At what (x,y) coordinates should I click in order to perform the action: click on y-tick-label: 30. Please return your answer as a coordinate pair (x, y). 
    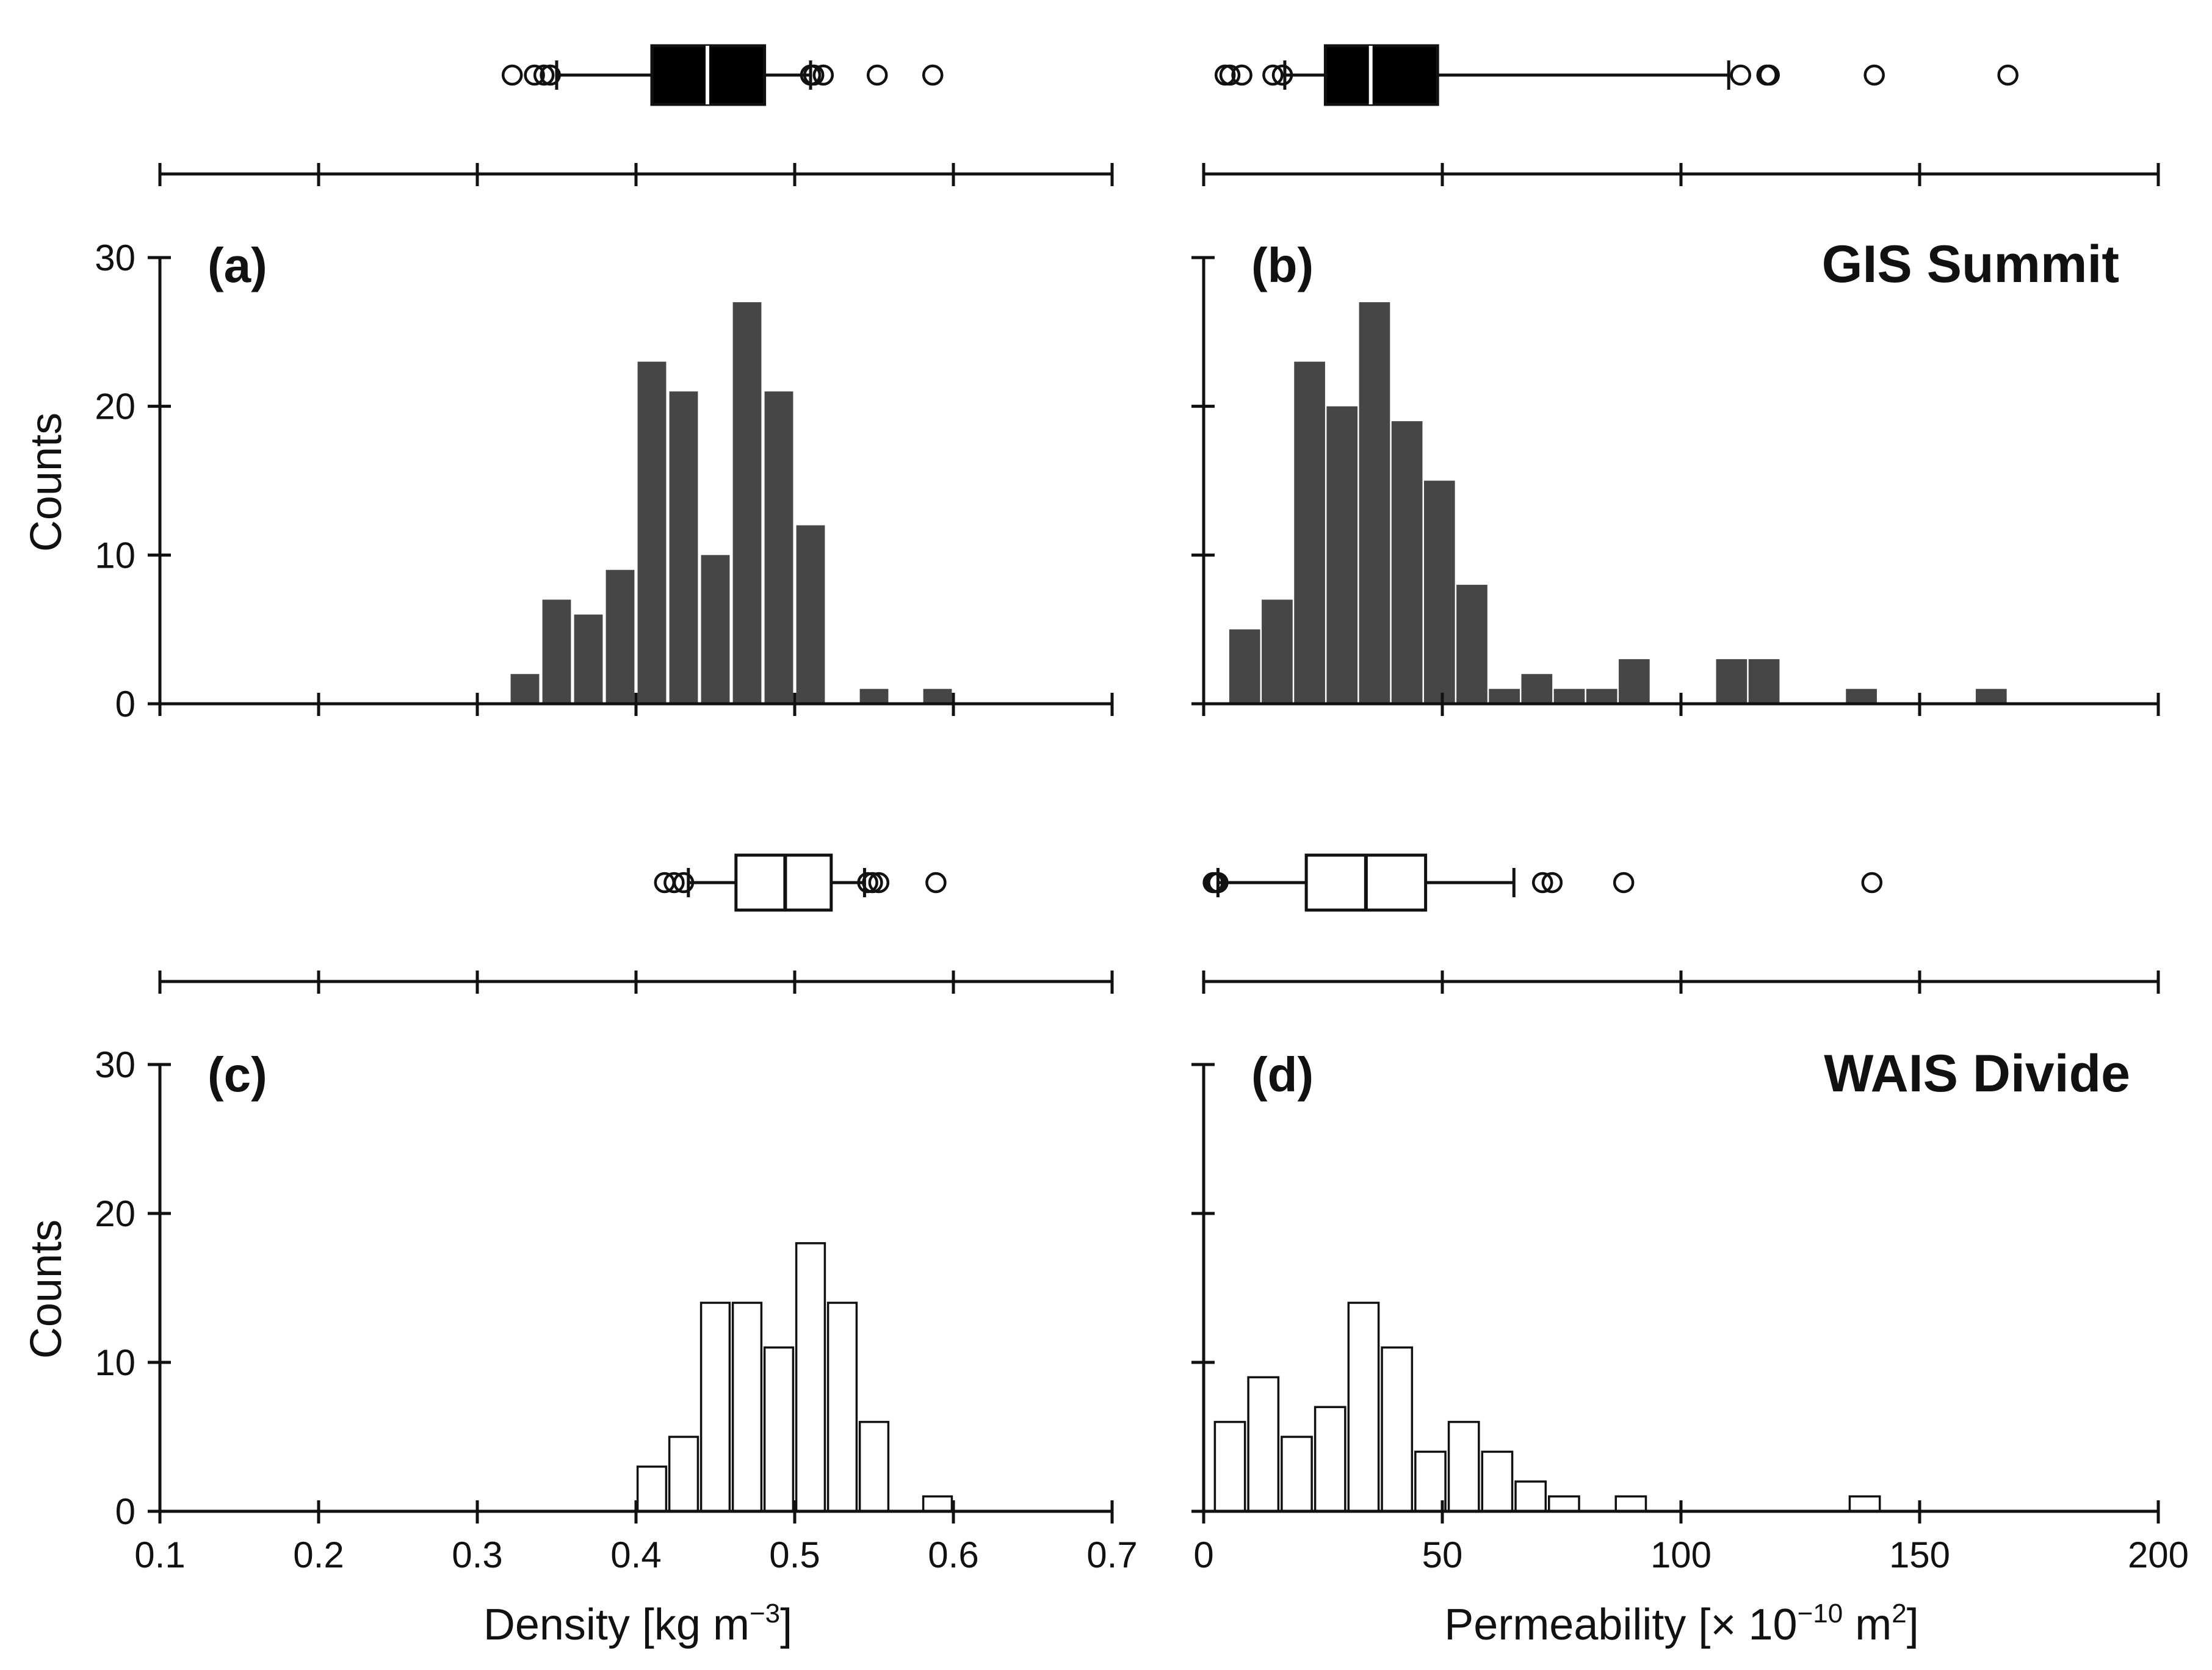
    Looking at the image, I should click on (115, 1064).